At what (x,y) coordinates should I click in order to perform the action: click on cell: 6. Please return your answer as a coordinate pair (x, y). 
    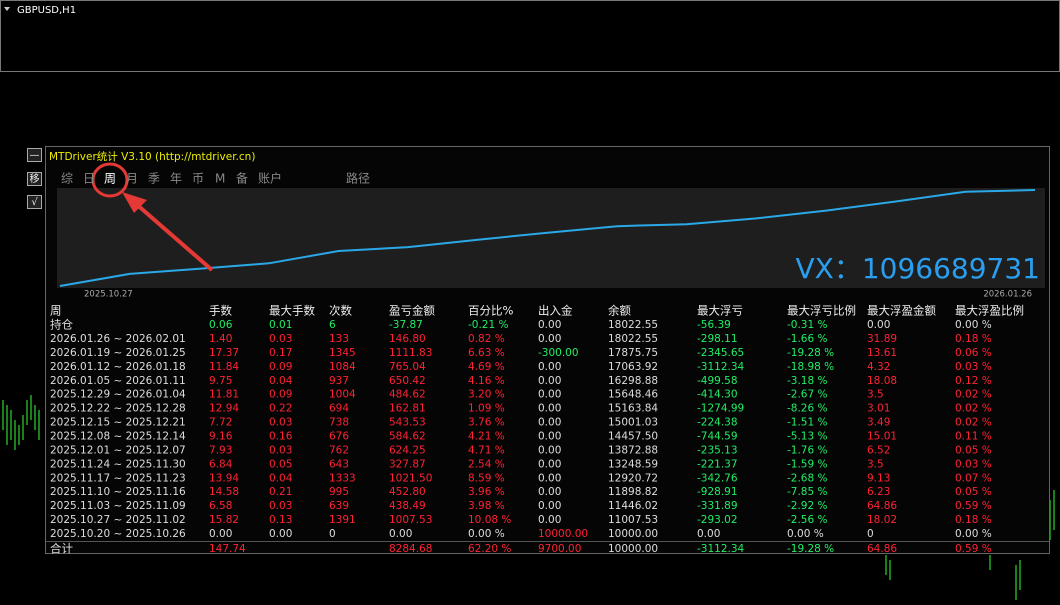
    Looking at the image, I should click on (332, 325).